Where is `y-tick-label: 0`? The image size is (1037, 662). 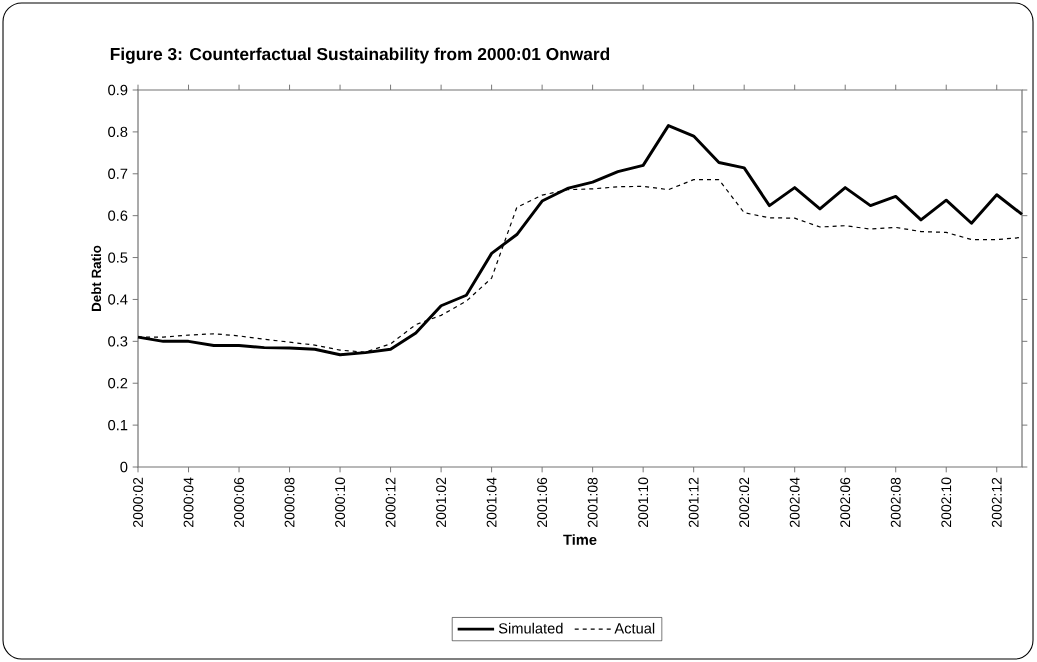
y-tick-label: 0 is located at coordinates (124, 467).